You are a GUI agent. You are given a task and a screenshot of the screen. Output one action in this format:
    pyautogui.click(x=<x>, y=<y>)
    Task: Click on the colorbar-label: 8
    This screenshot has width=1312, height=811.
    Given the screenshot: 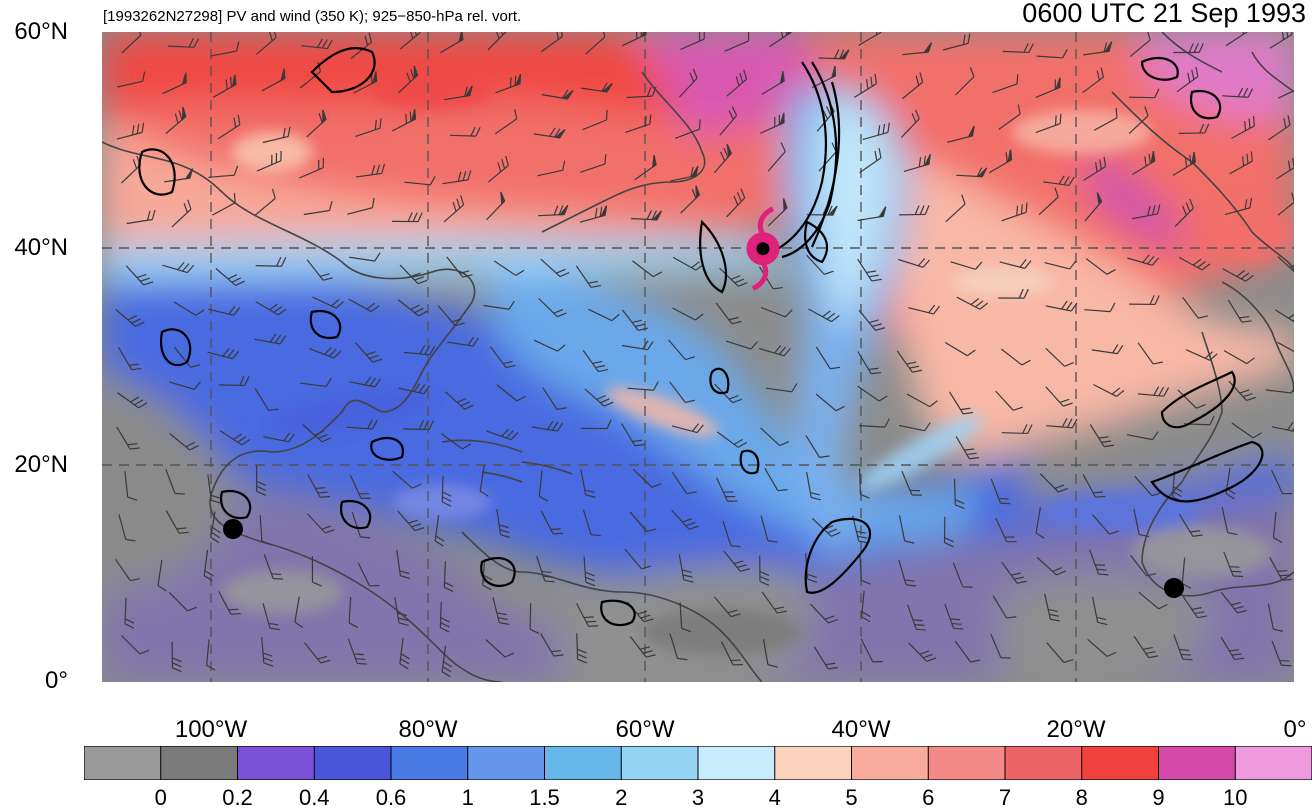 What is the action you would take?
    pyautogui.click(x=1082, y=798)
    